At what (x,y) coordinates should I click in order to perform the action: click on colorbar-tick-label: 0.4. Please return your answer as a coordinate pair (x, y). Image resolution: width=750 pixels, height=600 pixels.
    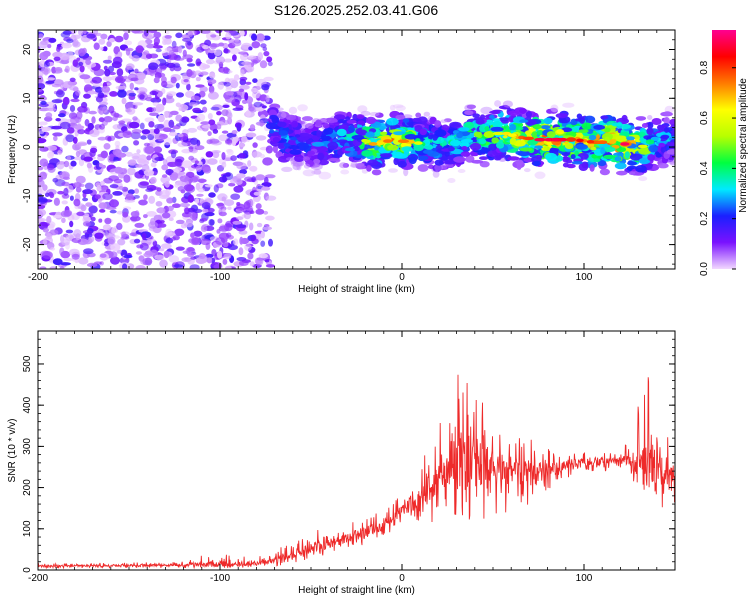
    Looking at the image, I should click on (704, 168).